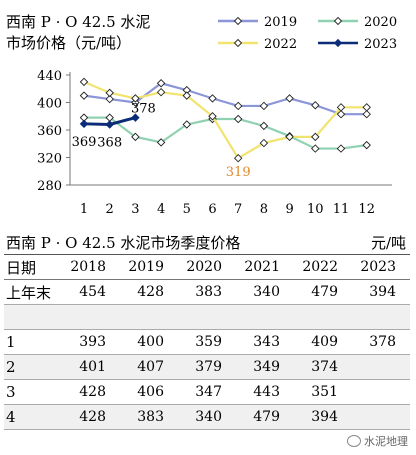 The width and height of the screenshot is (416, 455). I want to click on table-title: 西南 P · O 42.5 水泥市场季度价格, so click(123, 243).